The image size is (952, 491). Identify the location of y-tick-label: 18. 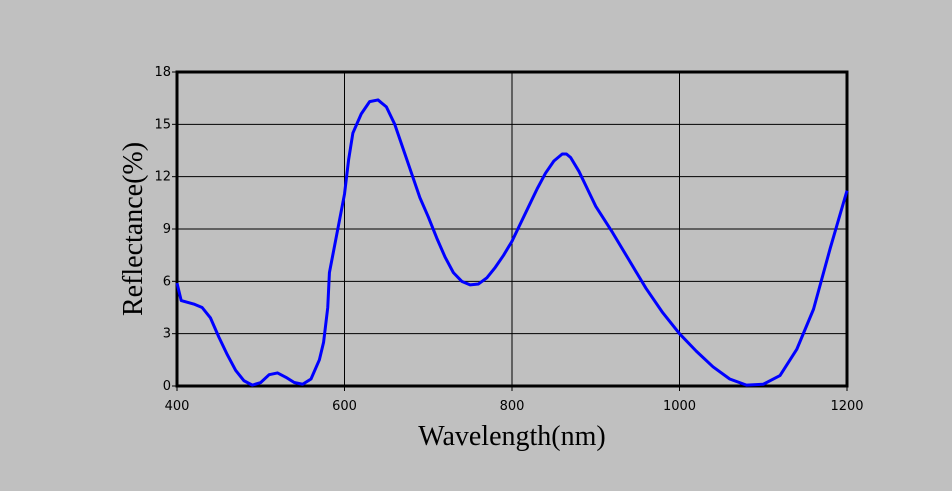
(162, 72).